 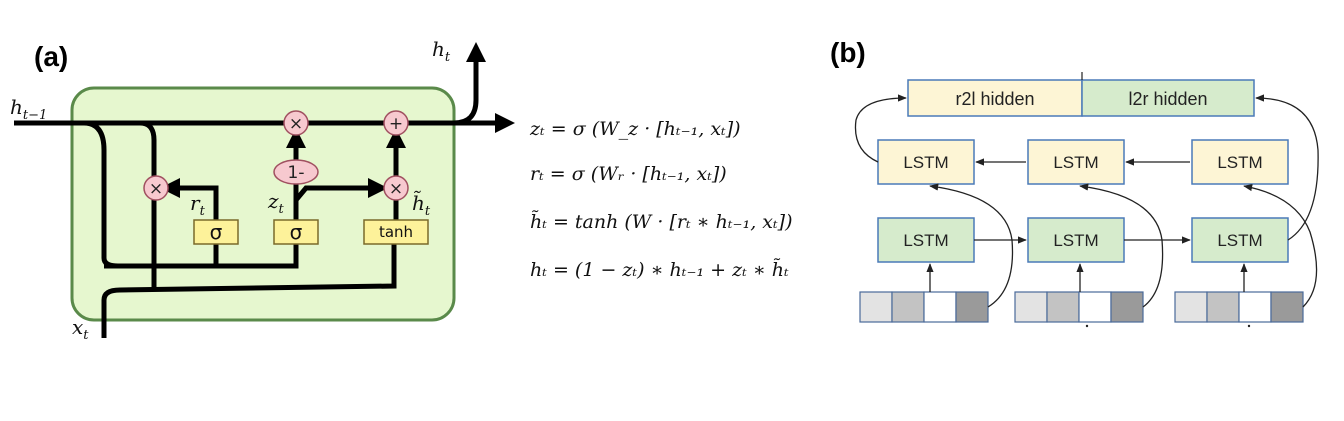 What do you see at coordinates (628, 174) in the screenshot?
I see `equation-reset-gate: rₜ = σ (Wᵣ · [hₜ₋₁, xₜ])` at bounding box center [628, 174].